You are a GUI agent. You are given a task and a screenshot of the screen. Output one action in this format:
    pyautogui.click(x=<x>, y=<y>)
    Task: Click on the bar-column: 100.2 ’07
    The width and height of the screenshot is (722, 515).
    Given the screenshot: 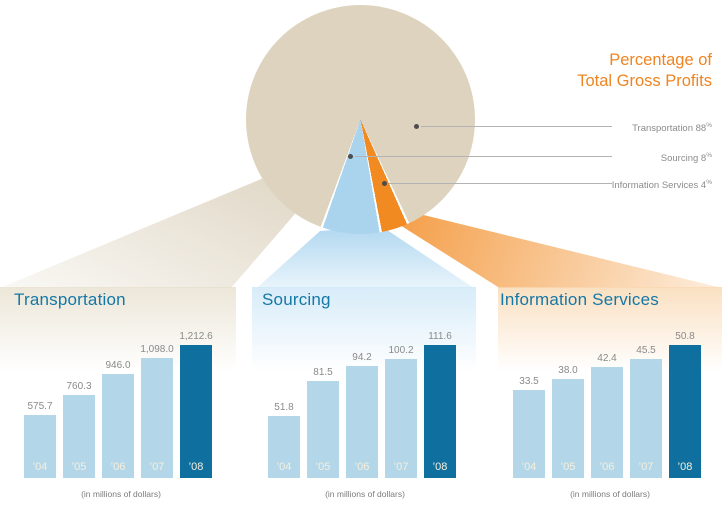 What is the action you would take?
    pyautogui.click(x=401, y=411)
    